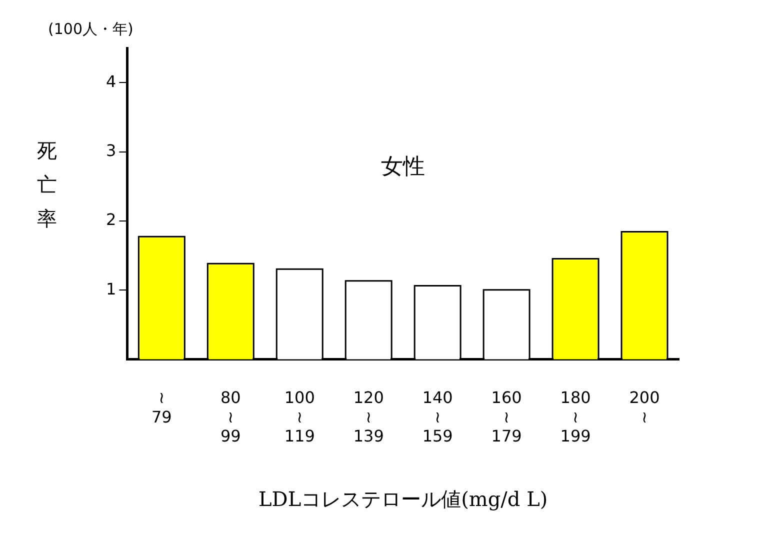 The height and width of the screenshot is (535, 757). Describe the element at coordinates (506, 417) in the screenshot. I see `x-tick-label: 160 ≀ 179` at that location.